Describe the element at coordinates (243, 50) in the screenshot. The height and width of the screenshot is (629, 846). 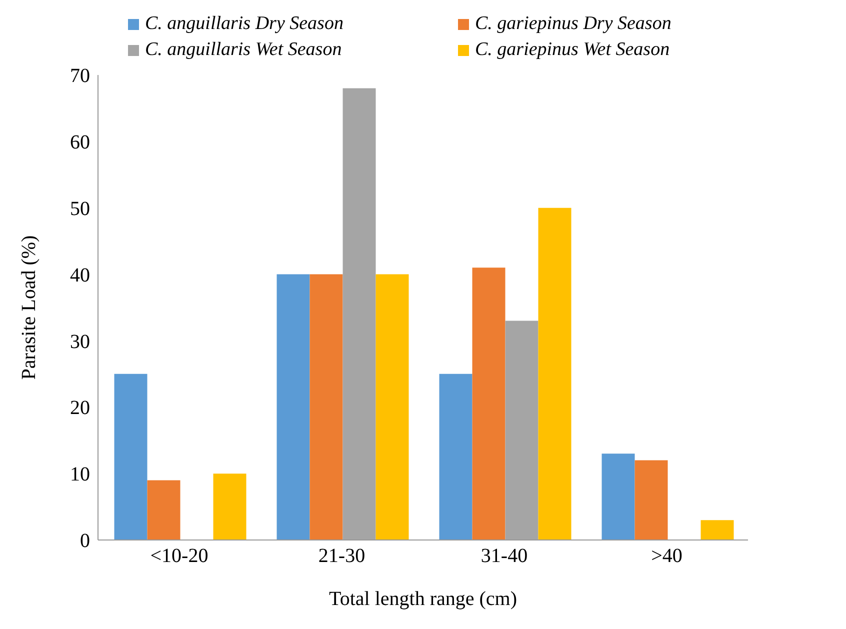
I see `legend-label: C. anguillaris Wet Season` at that location.